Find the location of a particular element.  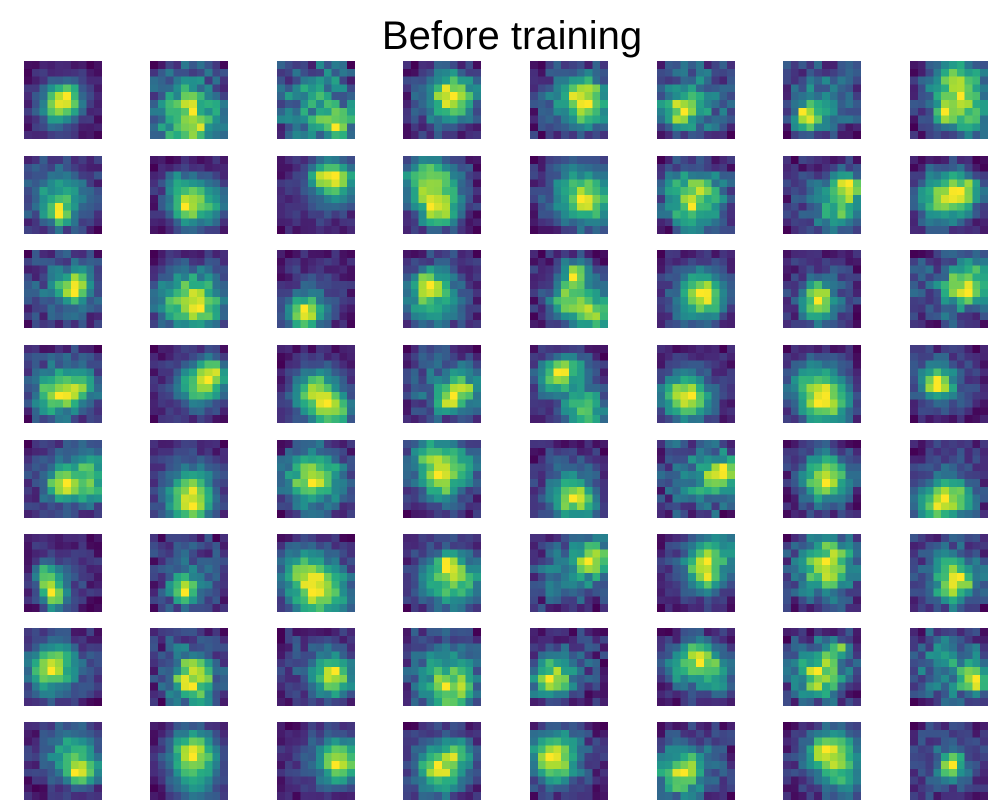

figure-title: Before training is located at coordinates (512, 36).